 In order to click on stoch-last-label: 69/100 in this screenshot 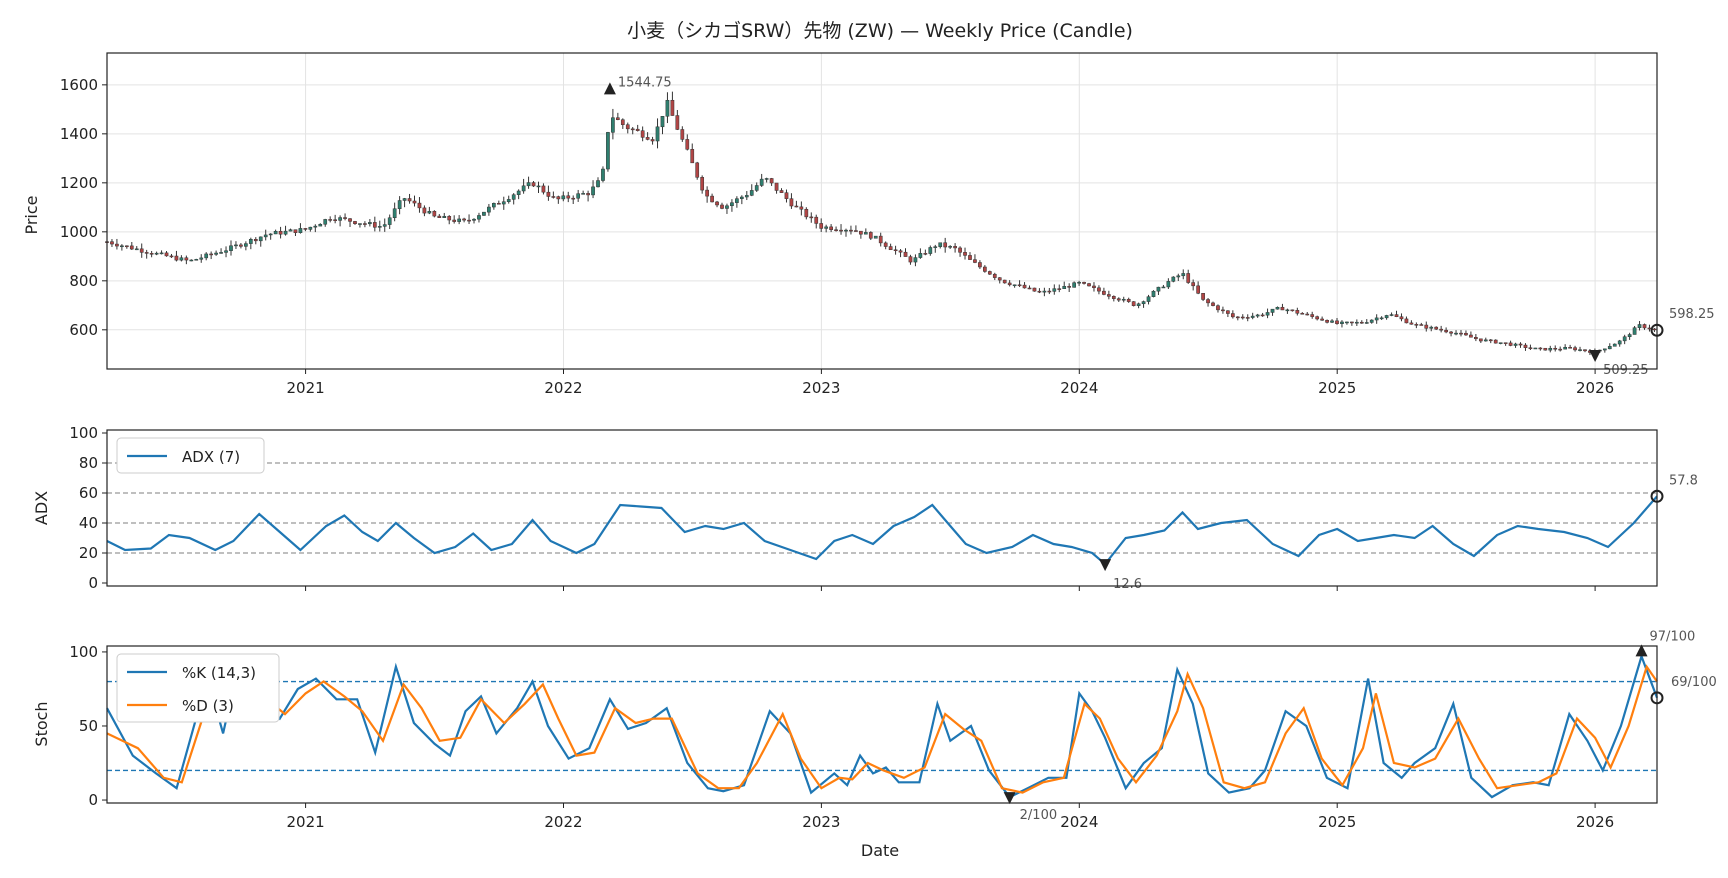, I will do `click(1694, 682)`.